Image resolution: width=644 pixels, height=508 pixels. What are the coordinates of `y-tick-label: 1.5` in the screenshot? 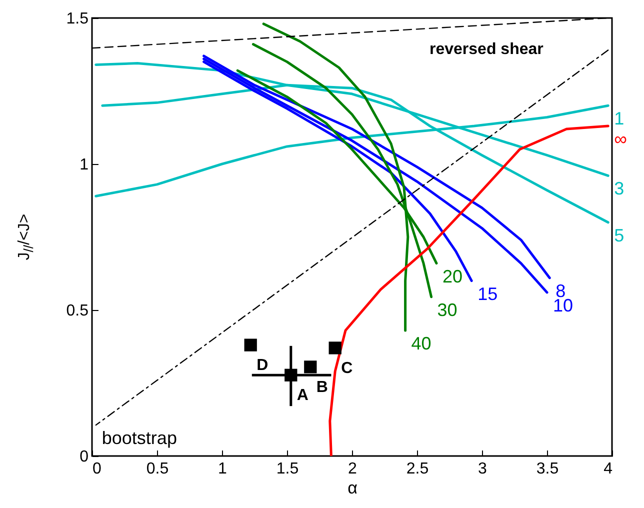 It's located at (77, 19).